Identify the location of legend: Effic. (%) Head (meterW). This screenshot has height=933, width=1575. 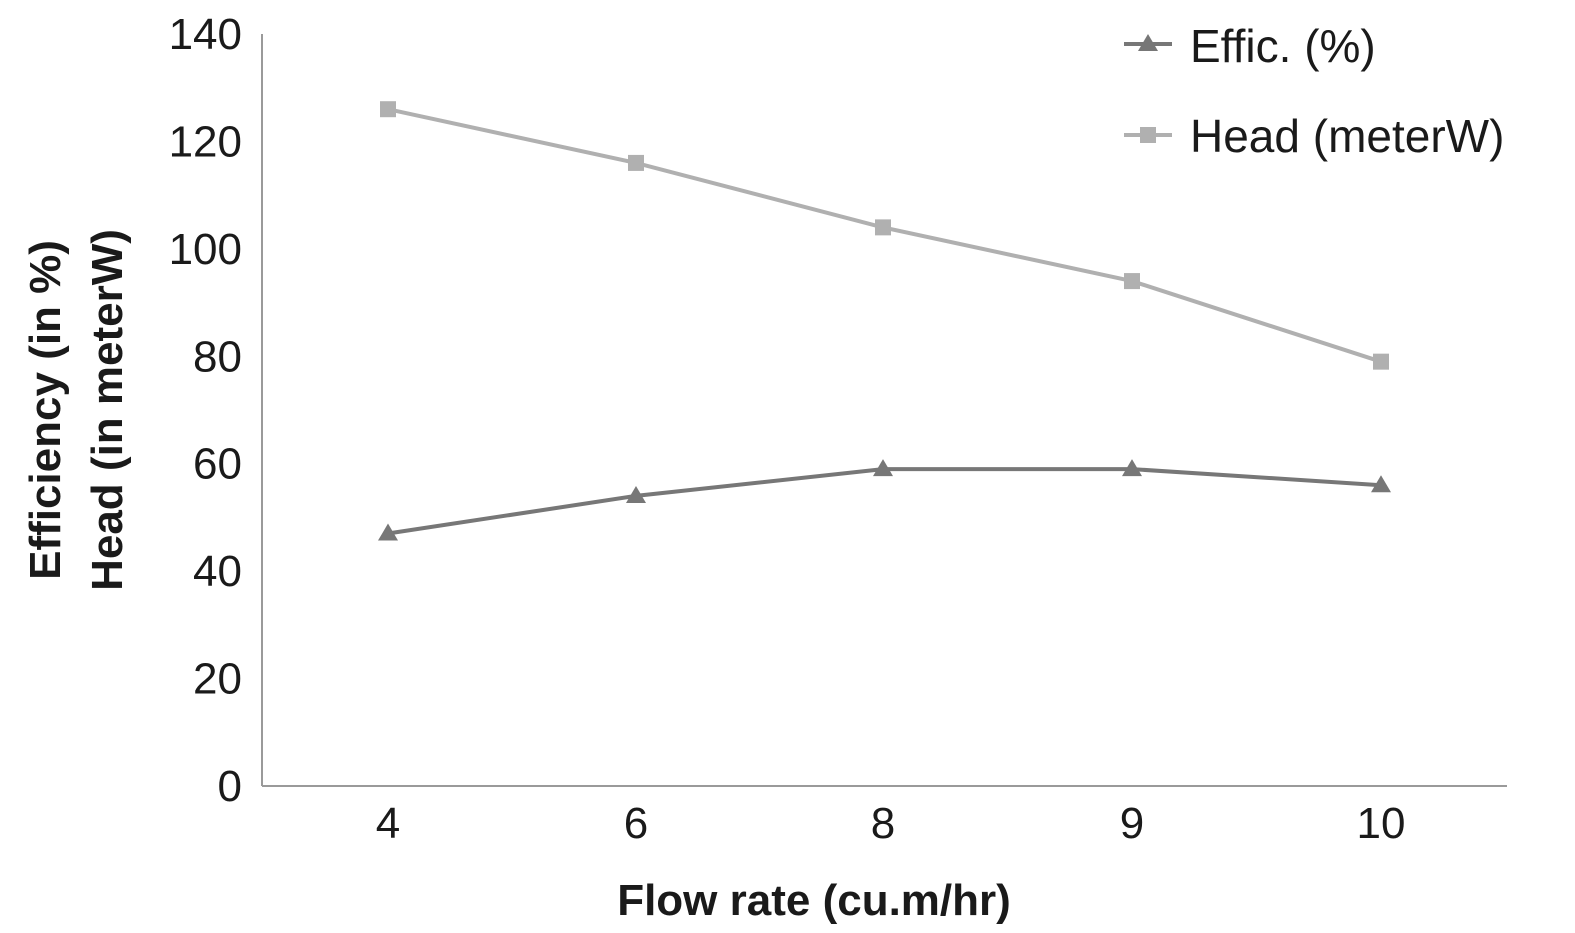
(1314, 91).